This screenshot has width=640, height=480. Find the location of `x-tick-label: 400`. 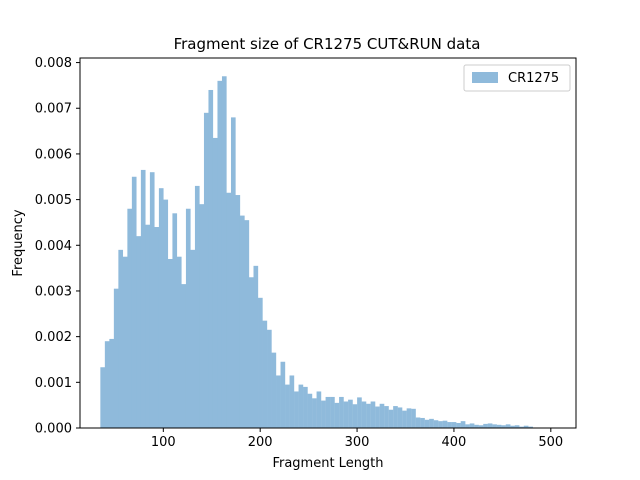

x-tick-label: 400 is located at coordinates (454, 442).